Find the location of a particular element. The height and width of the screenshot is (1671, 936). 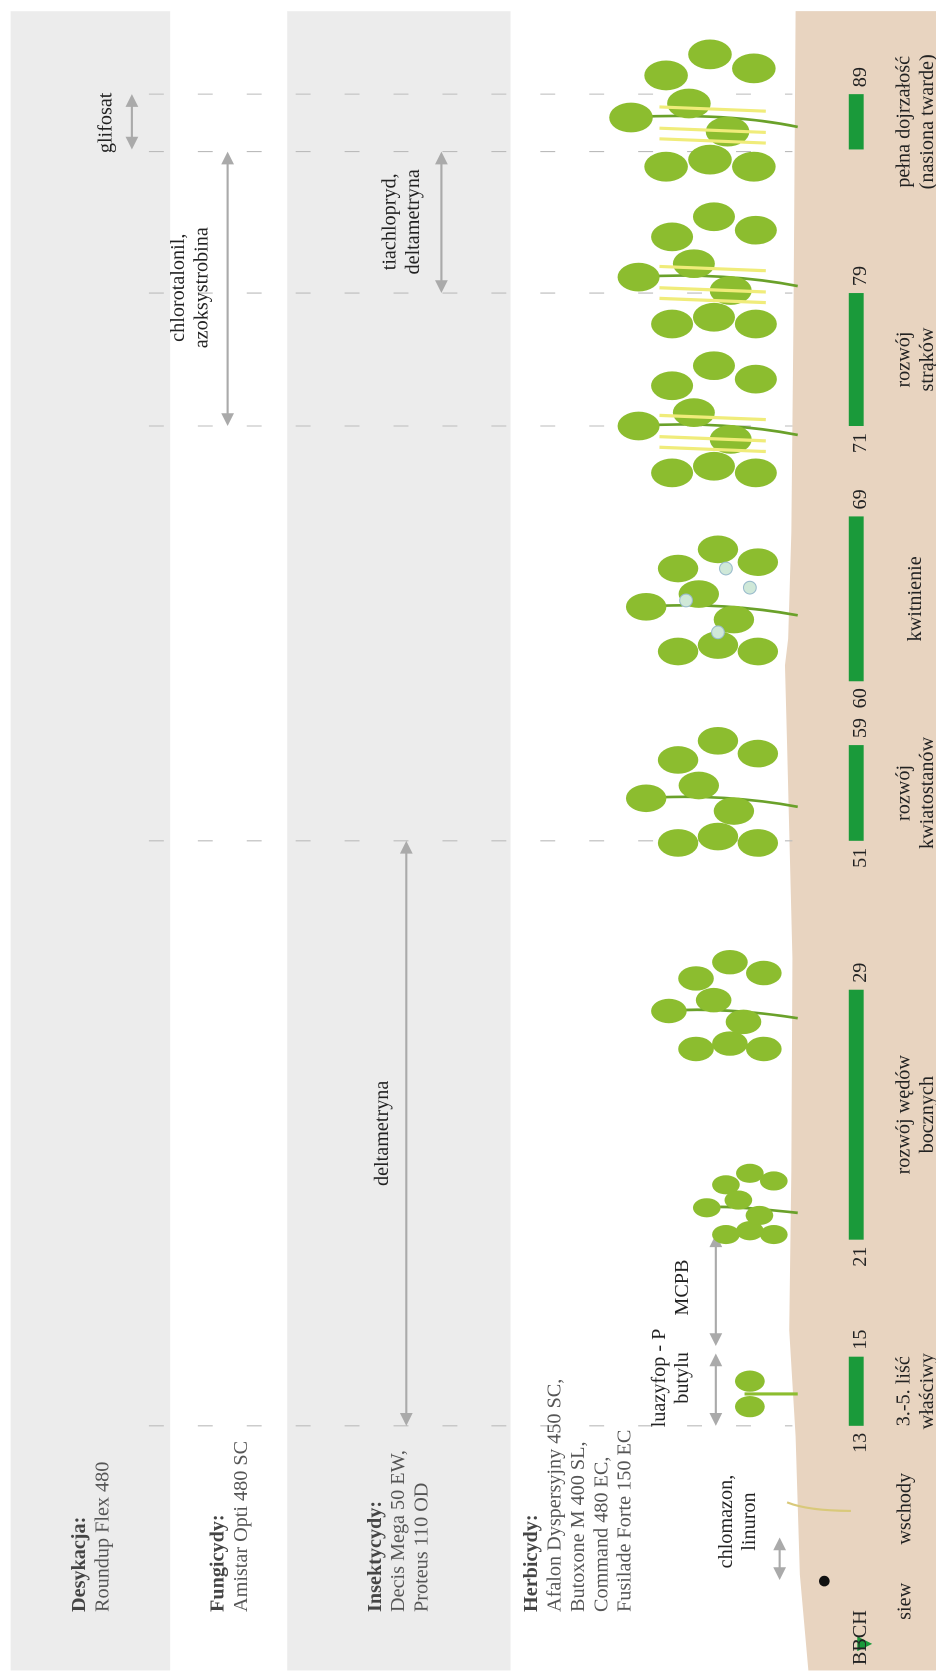

seedling-leaf is located at coordinates (749, 1407).